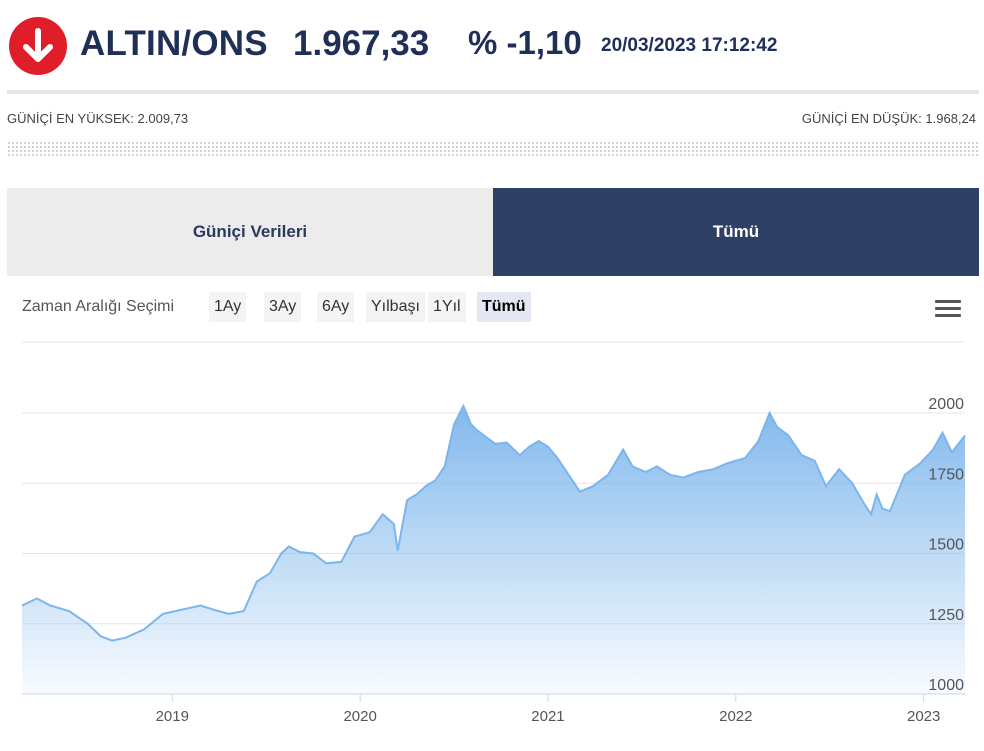 The image size is (984, 751). Describe the element at coordinates (888, 118) in the screenshot. I see `intraday-low: GÜNİÇİ EN DÜŞÜK: 1.968,24` at that location.